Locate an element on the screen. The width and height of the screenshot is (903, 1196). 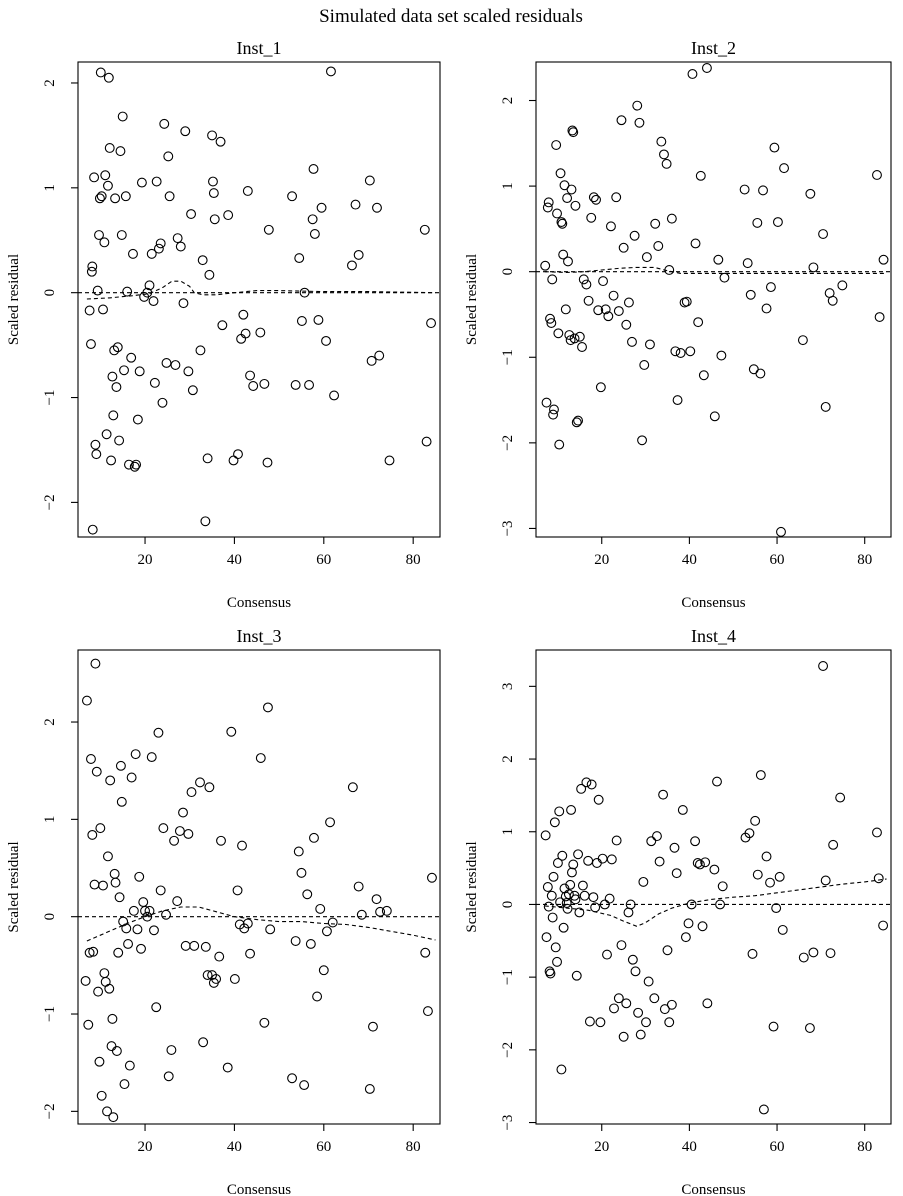
y-tick-label: −3 is located at coordinates (508, 1123).